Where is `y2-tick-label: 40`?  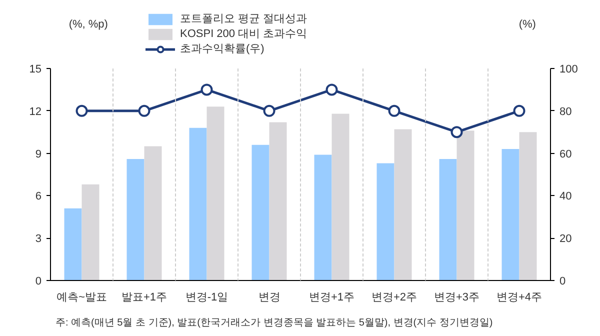 y2-tick-label: 40 is located at coordinates (566, 196).